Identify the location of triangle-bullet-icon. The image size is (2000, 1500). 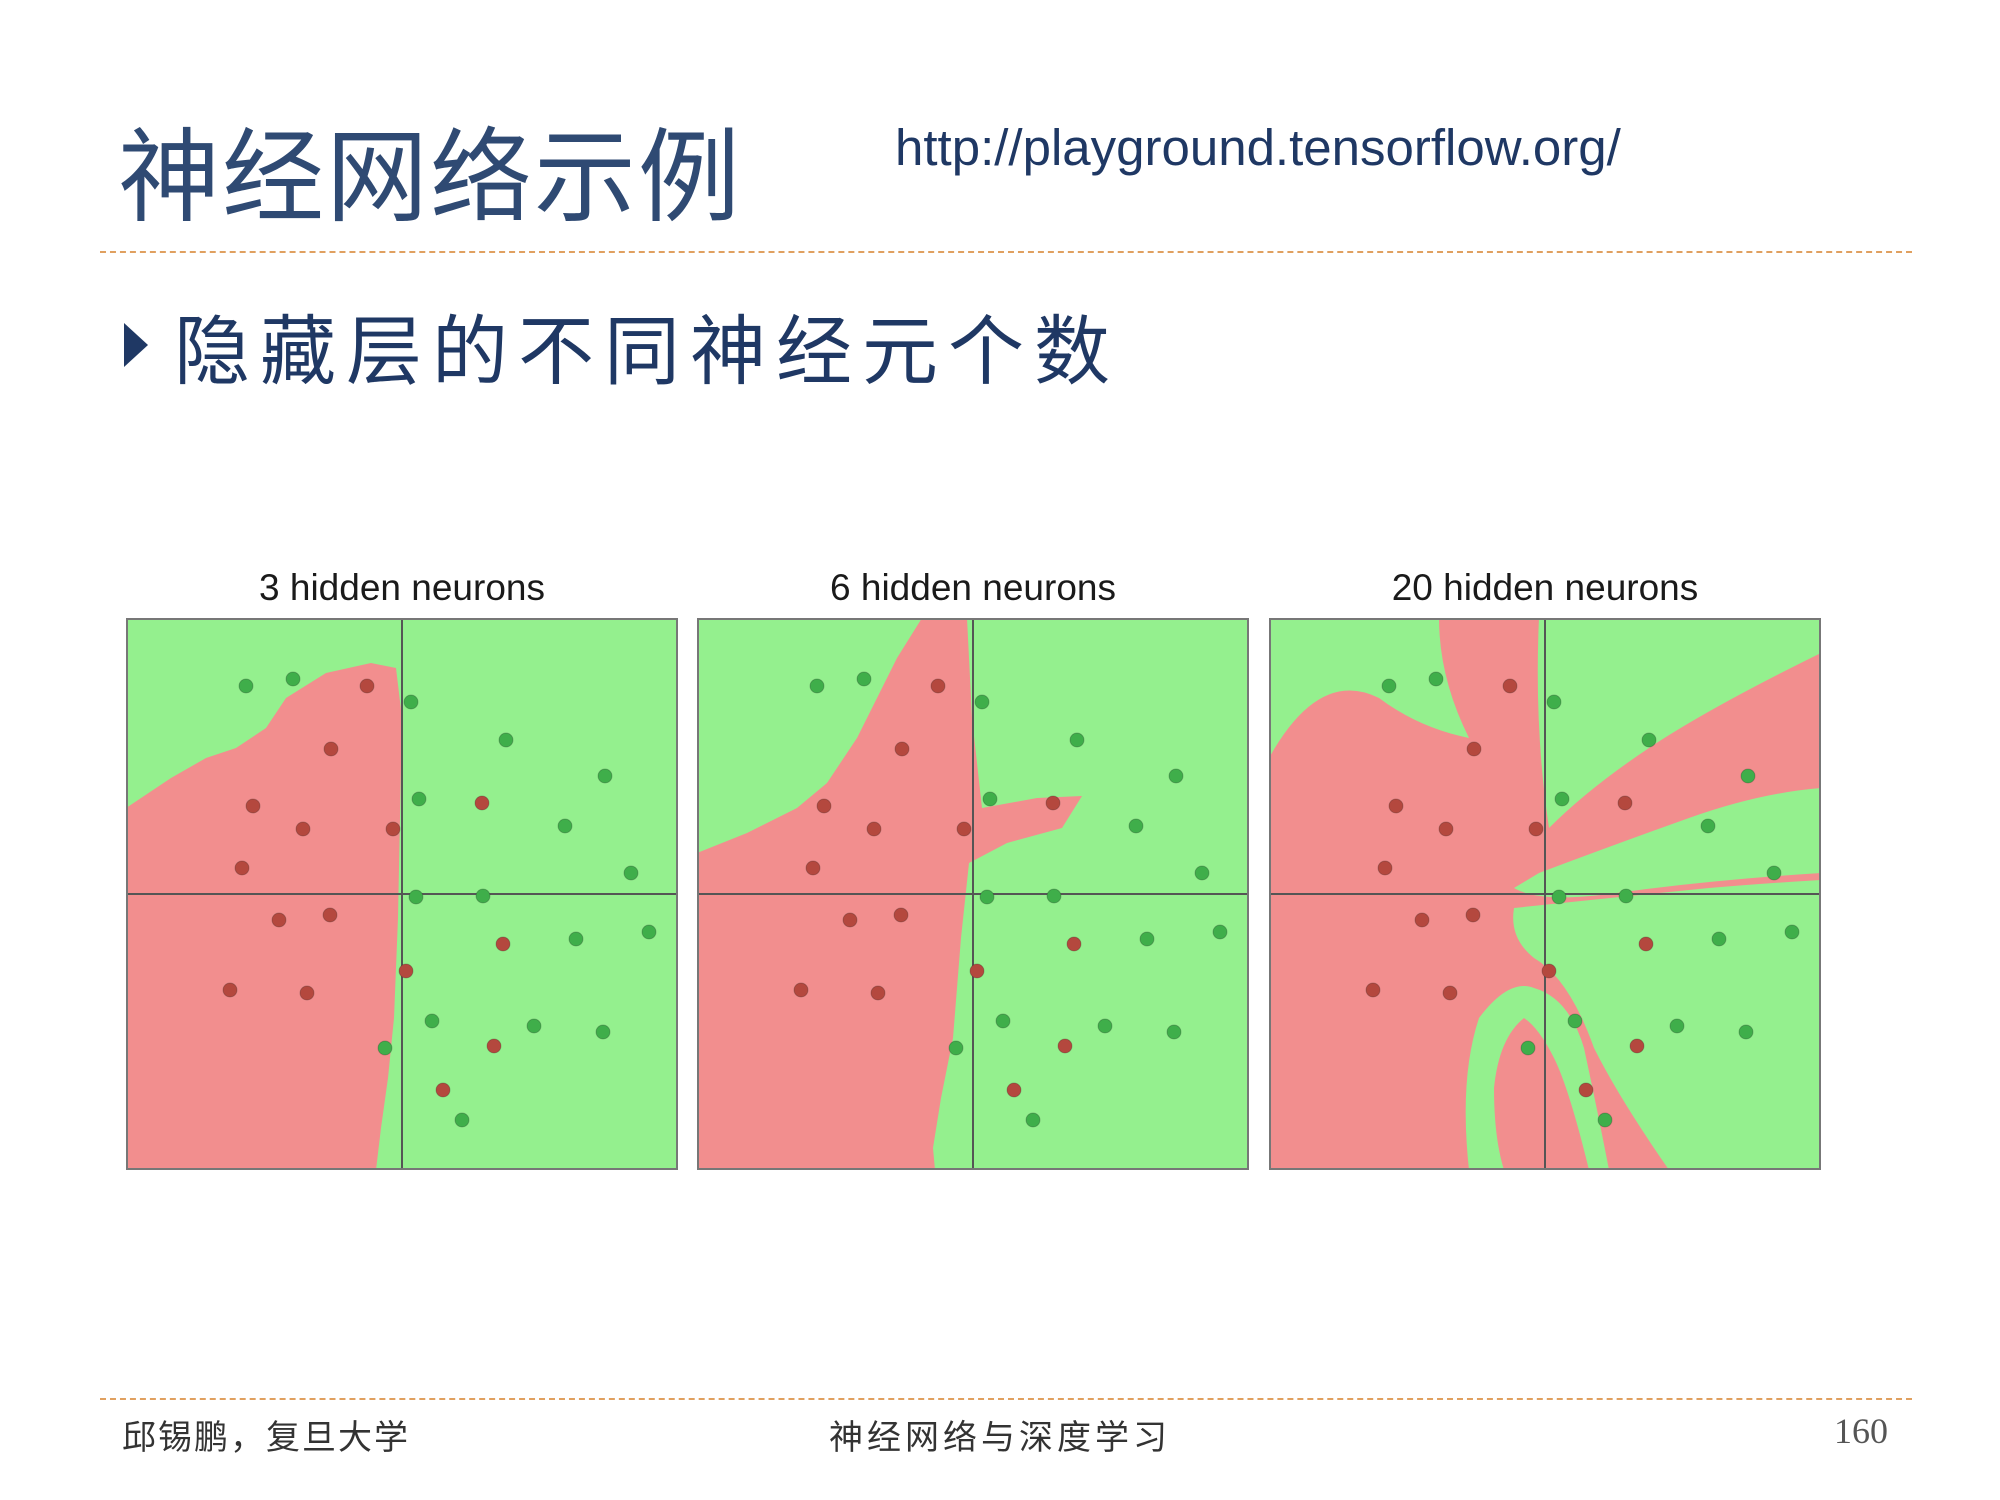
(136, 345).